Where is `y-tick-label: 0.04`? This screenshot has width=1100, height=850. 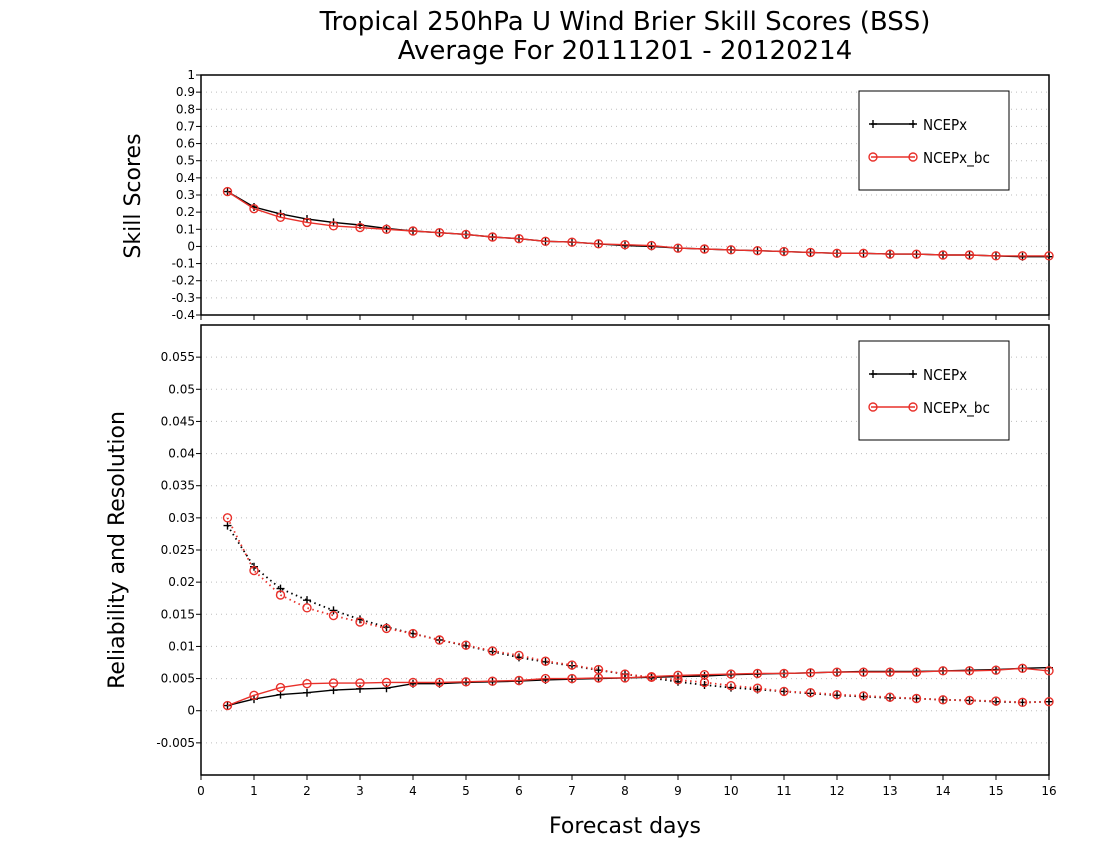
y-tick-label: 0.04 is located at coordinates (181, 454).